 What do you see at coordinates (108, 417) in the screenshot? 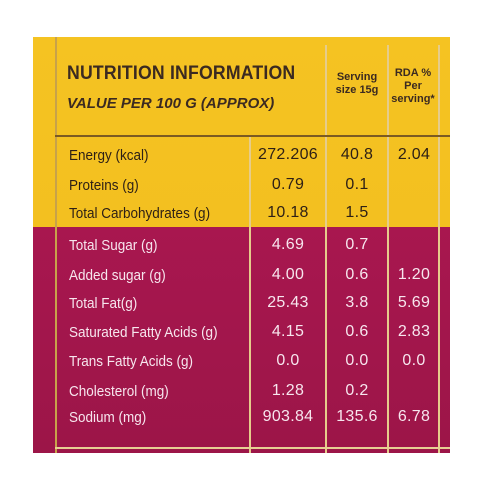
I see `row-label: Sodium (mg)` at bounding box center [108, 417].